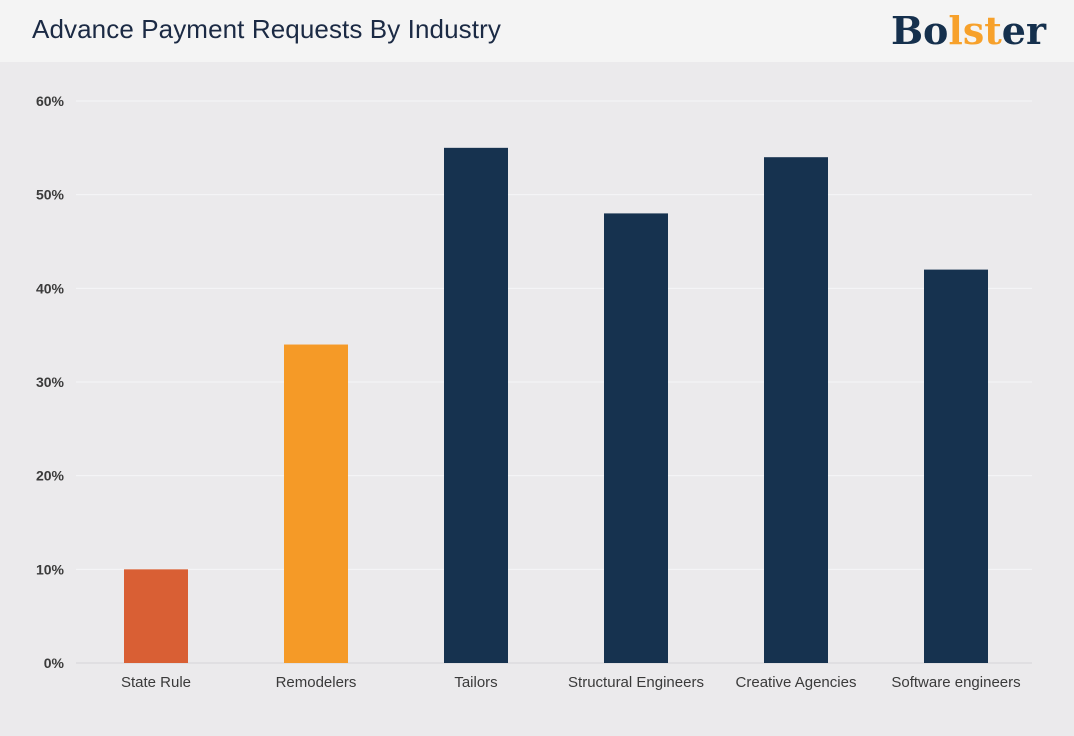  Describe the element at coordinates (50, 569) in the screenshot. I see `y-tick-label: 10%` at that location.